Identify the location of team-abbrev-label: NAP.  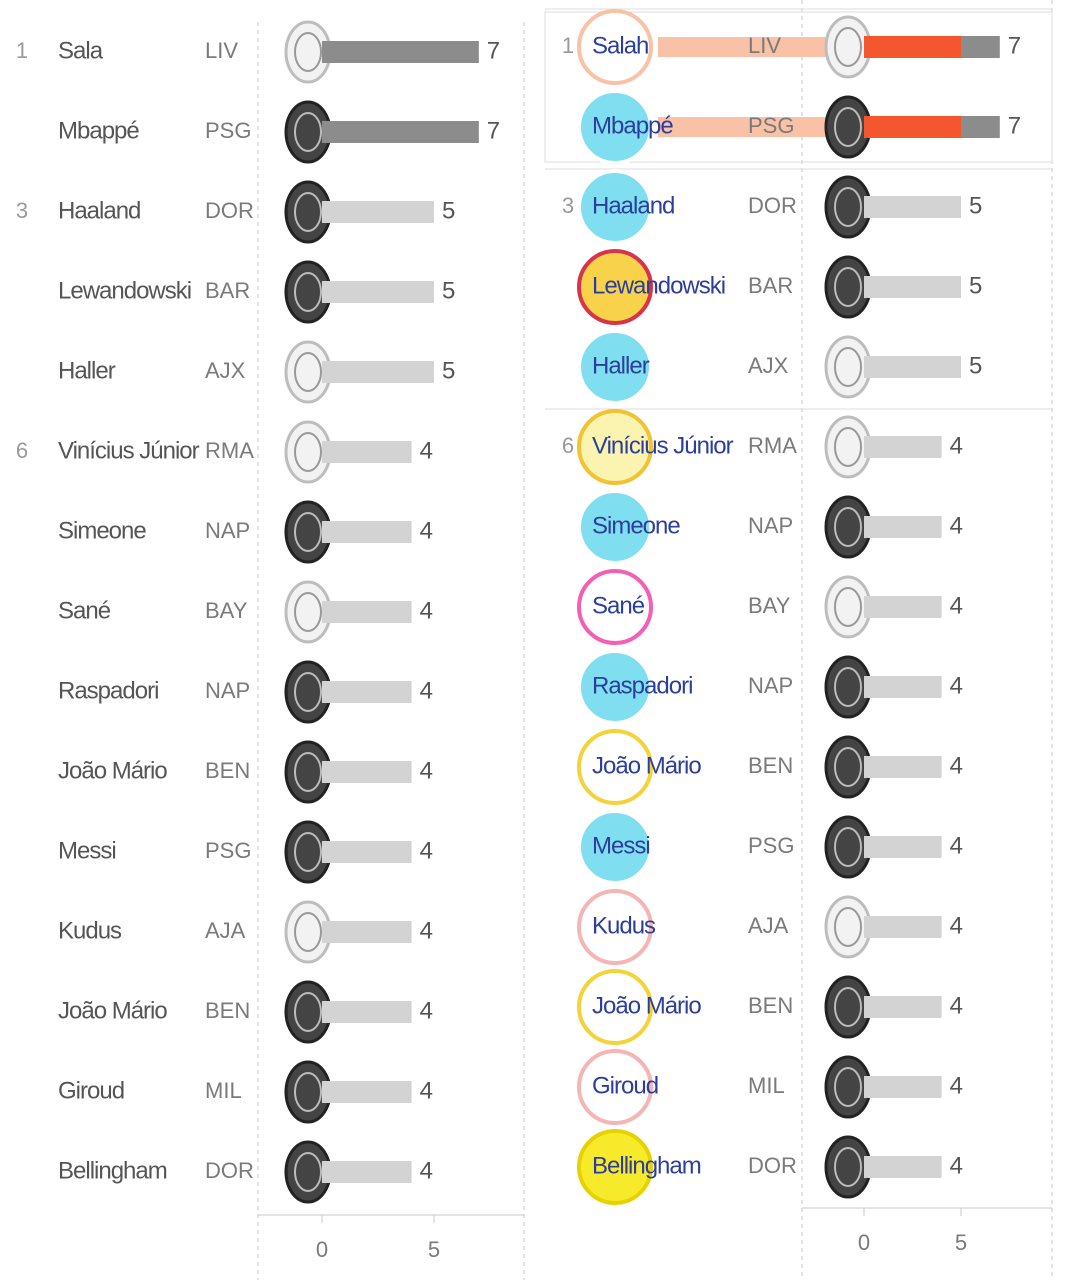
(227, 690).